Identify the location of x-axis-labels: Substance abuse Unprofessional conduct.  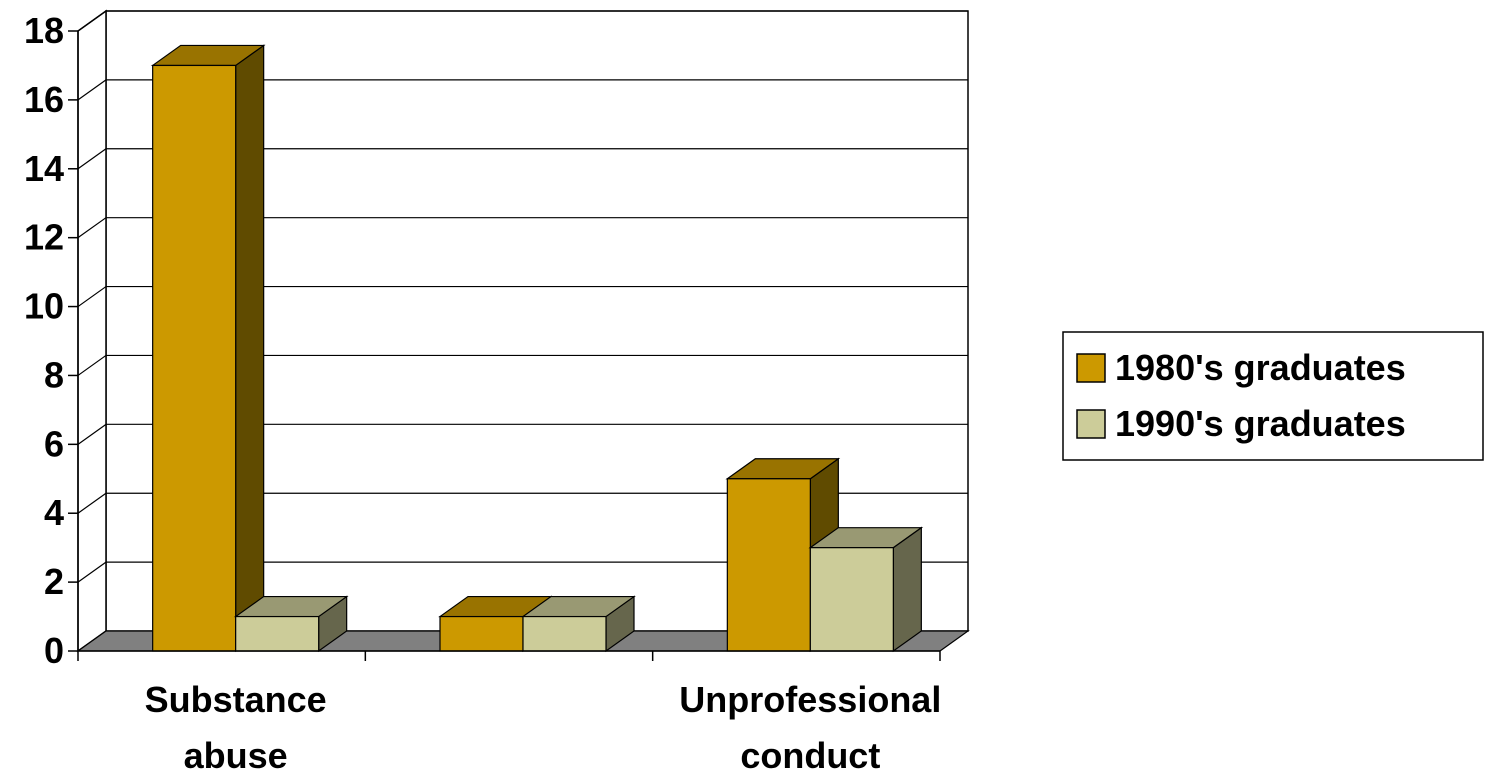
(543, 727).